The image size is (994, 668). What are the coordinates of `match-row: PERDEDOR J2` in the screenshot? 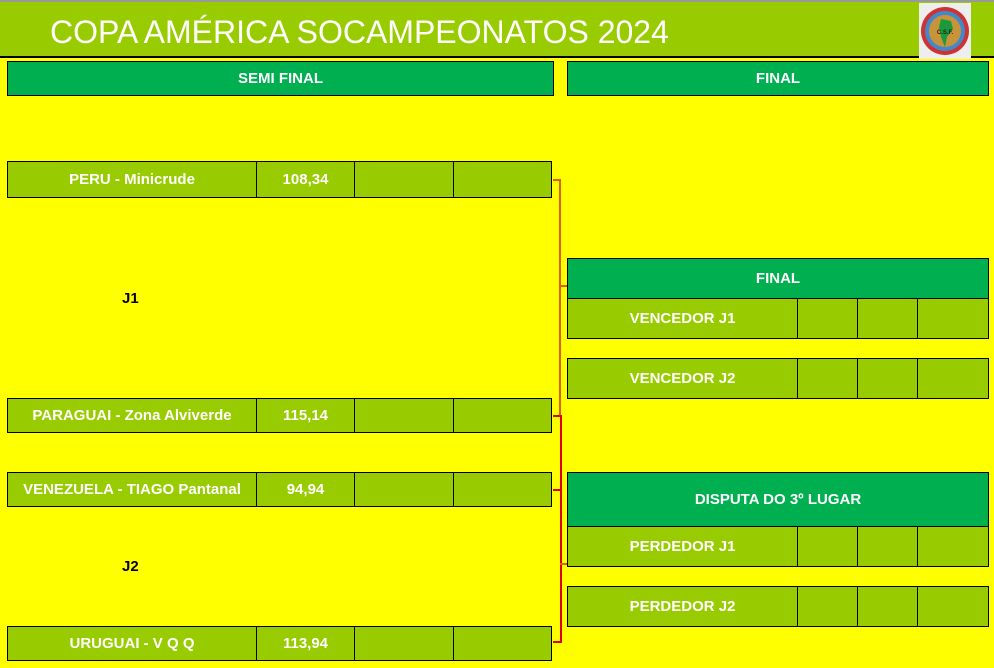 It's located at (778, 606).